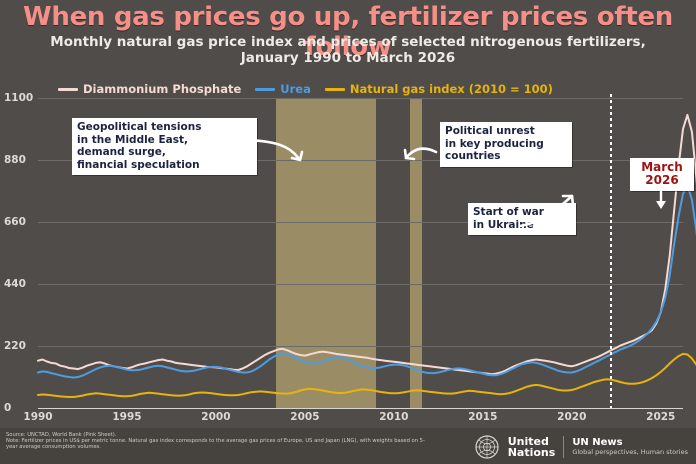  I want to click on x-axis-tick-label: 2015, so click(483, 417).